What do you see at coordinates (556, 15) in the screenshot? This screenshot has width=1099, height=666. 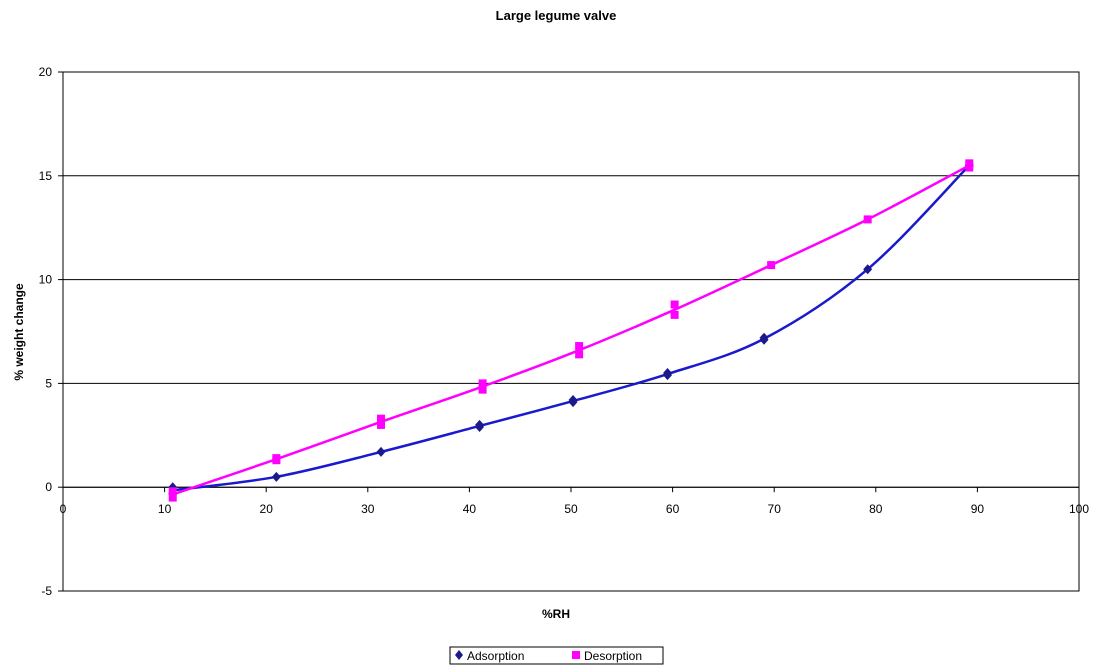 I see `chart-title: Large legume valve` at bounding box center [556, 15].